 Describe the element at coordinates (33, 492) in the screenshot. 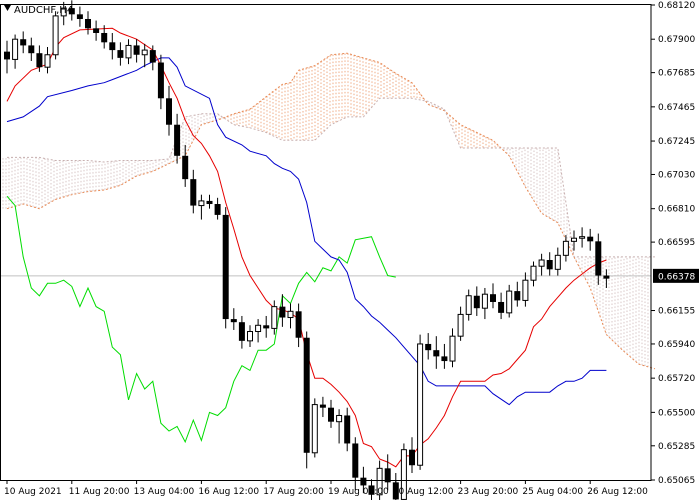

I see `x-tick-label: 10 Aug 2021` at that location.